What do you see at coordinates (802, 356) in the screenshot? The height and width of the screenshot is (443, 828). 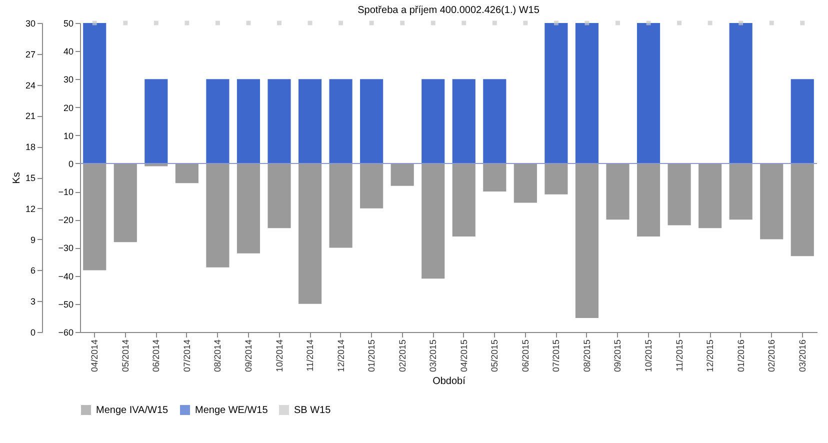 I see `x-tick-label: 03/2016` at bounding box center [802, 356].